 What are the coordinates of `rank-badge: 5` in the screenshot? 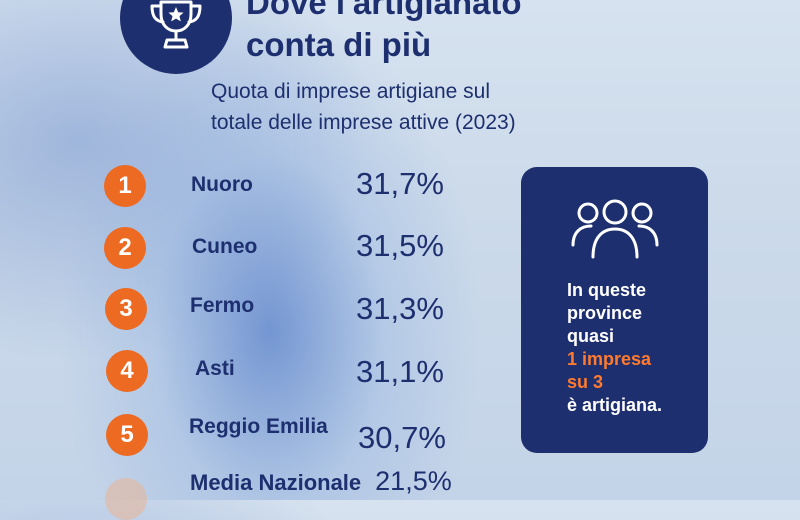 It's located at (127, 435).